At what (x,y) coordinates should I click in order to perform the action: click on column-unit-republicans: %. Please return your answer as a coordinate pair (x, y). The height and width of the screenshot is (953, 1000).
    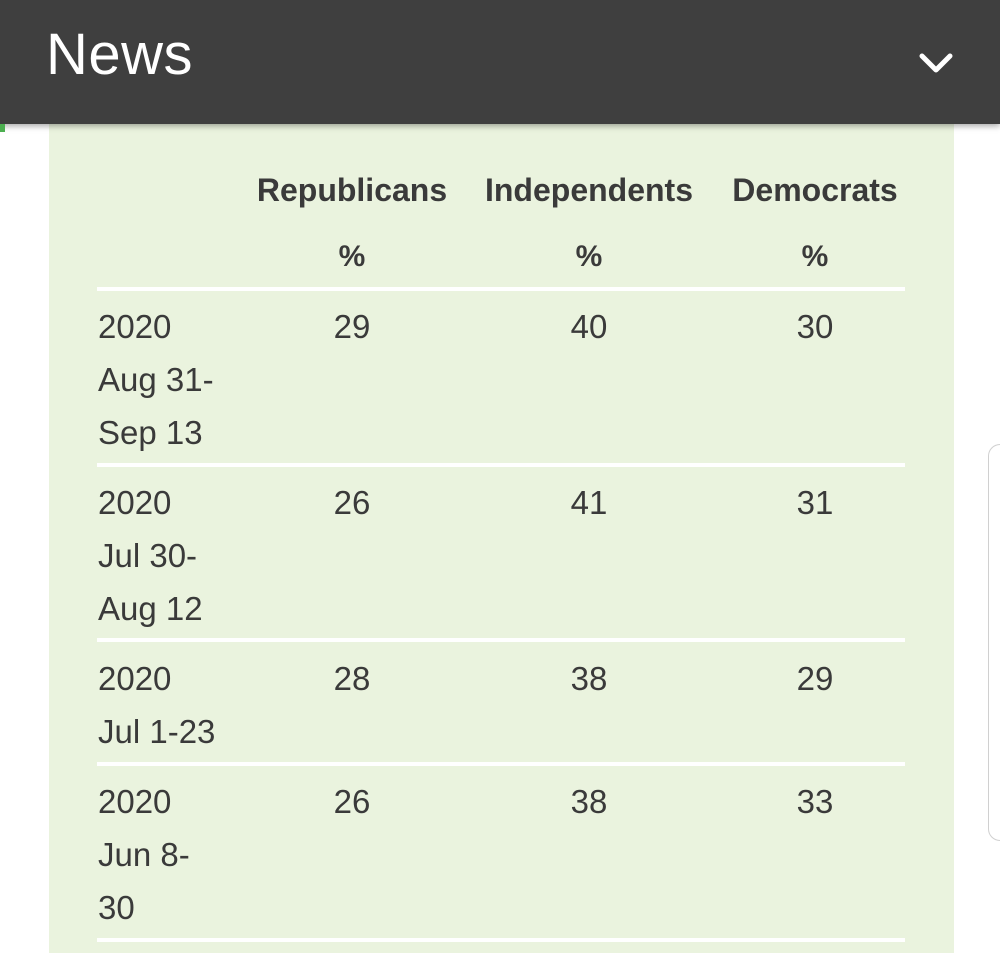
    Looking at the image, I should click on (352, 256).